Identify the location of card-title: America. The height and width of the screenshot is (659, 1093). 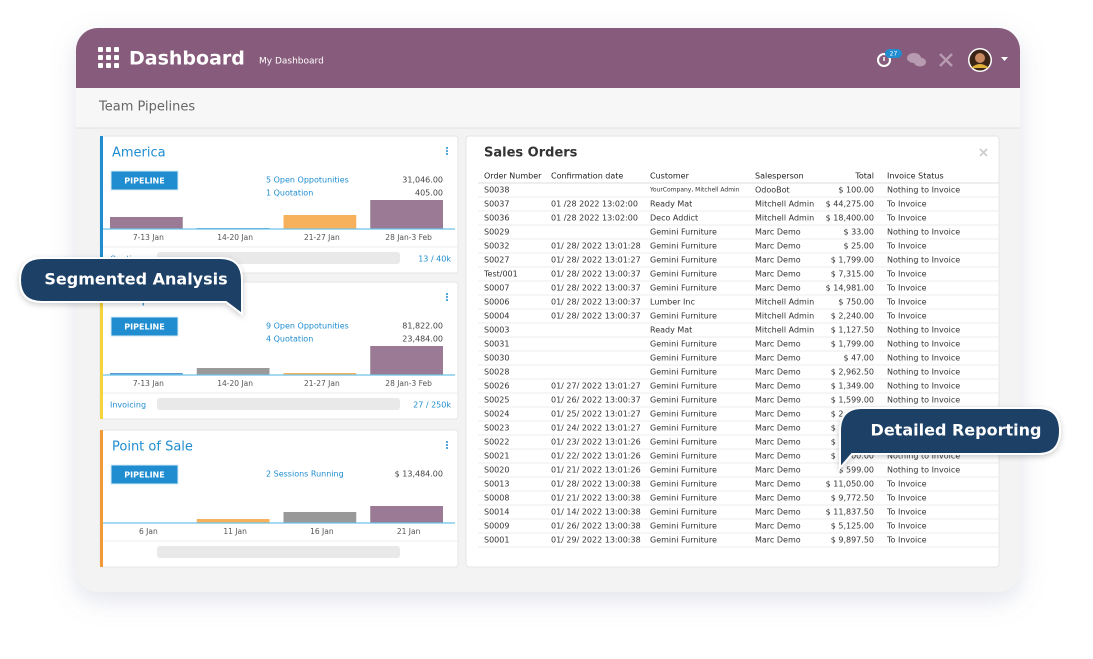
(139, 153).